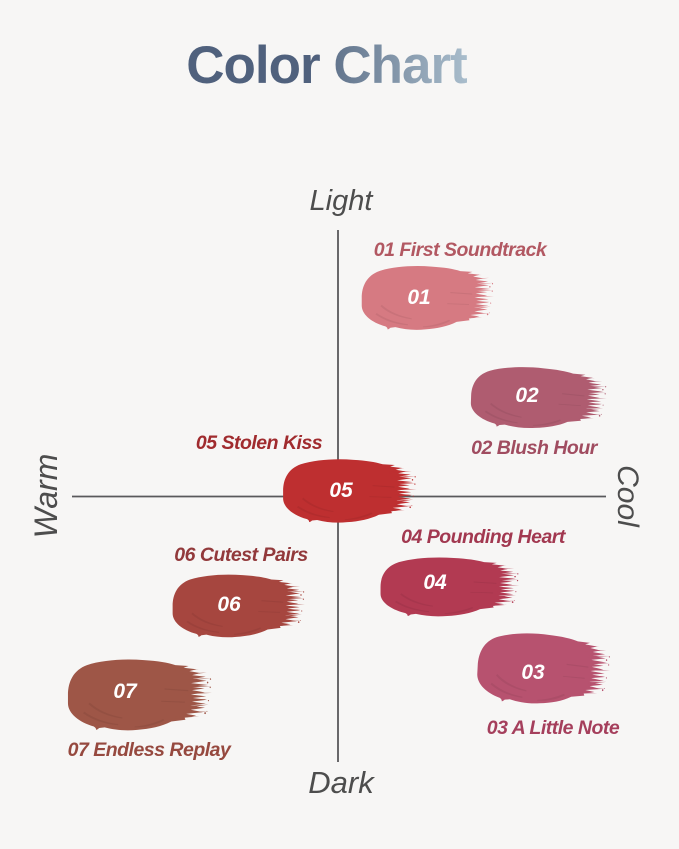 The height and width of the screenshot is (849, 679). I want to click on svg-text: Dark, so click(341, 782).